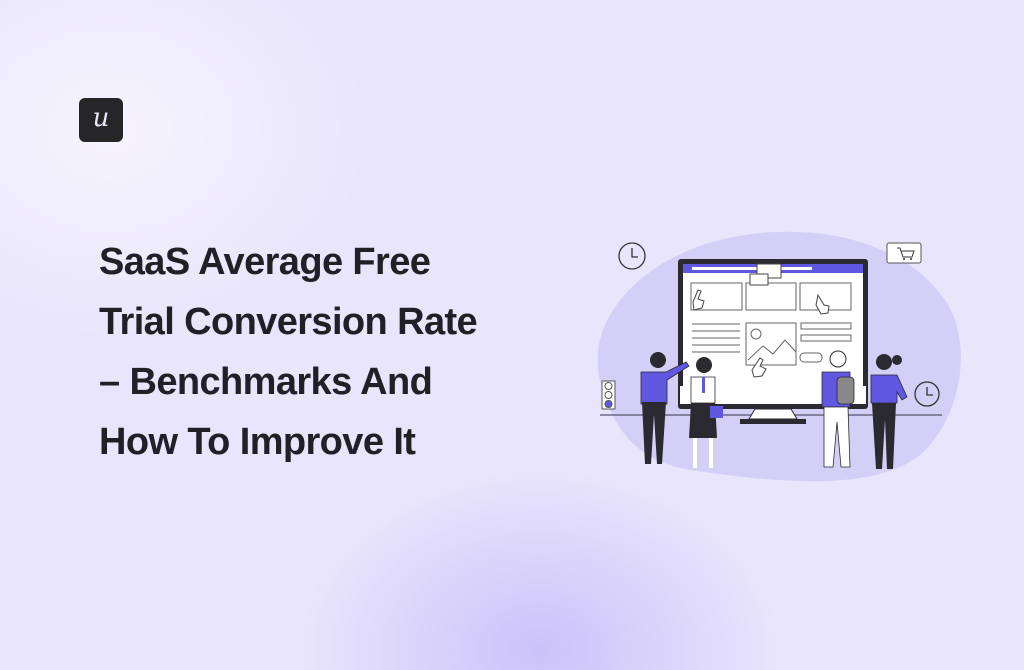  What do you see at coordinates (706, 412) in the screenshot?
I see `person-woman` at bounding box center [706, 412].